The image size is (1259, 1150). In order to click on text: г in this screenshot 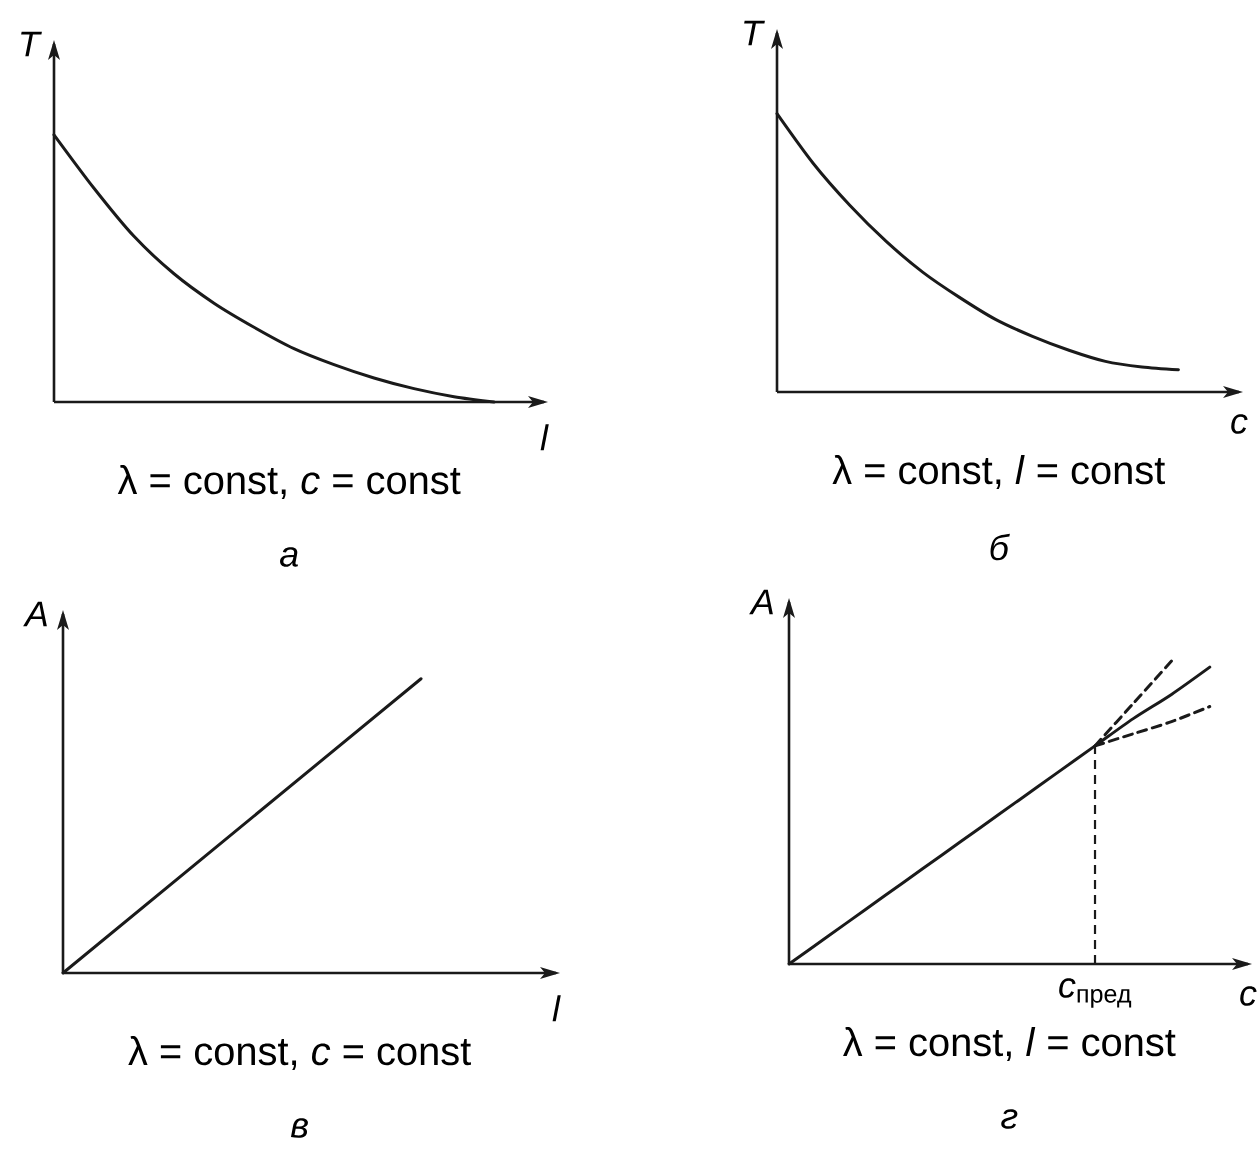, I will do `click(1009, 1119)`.